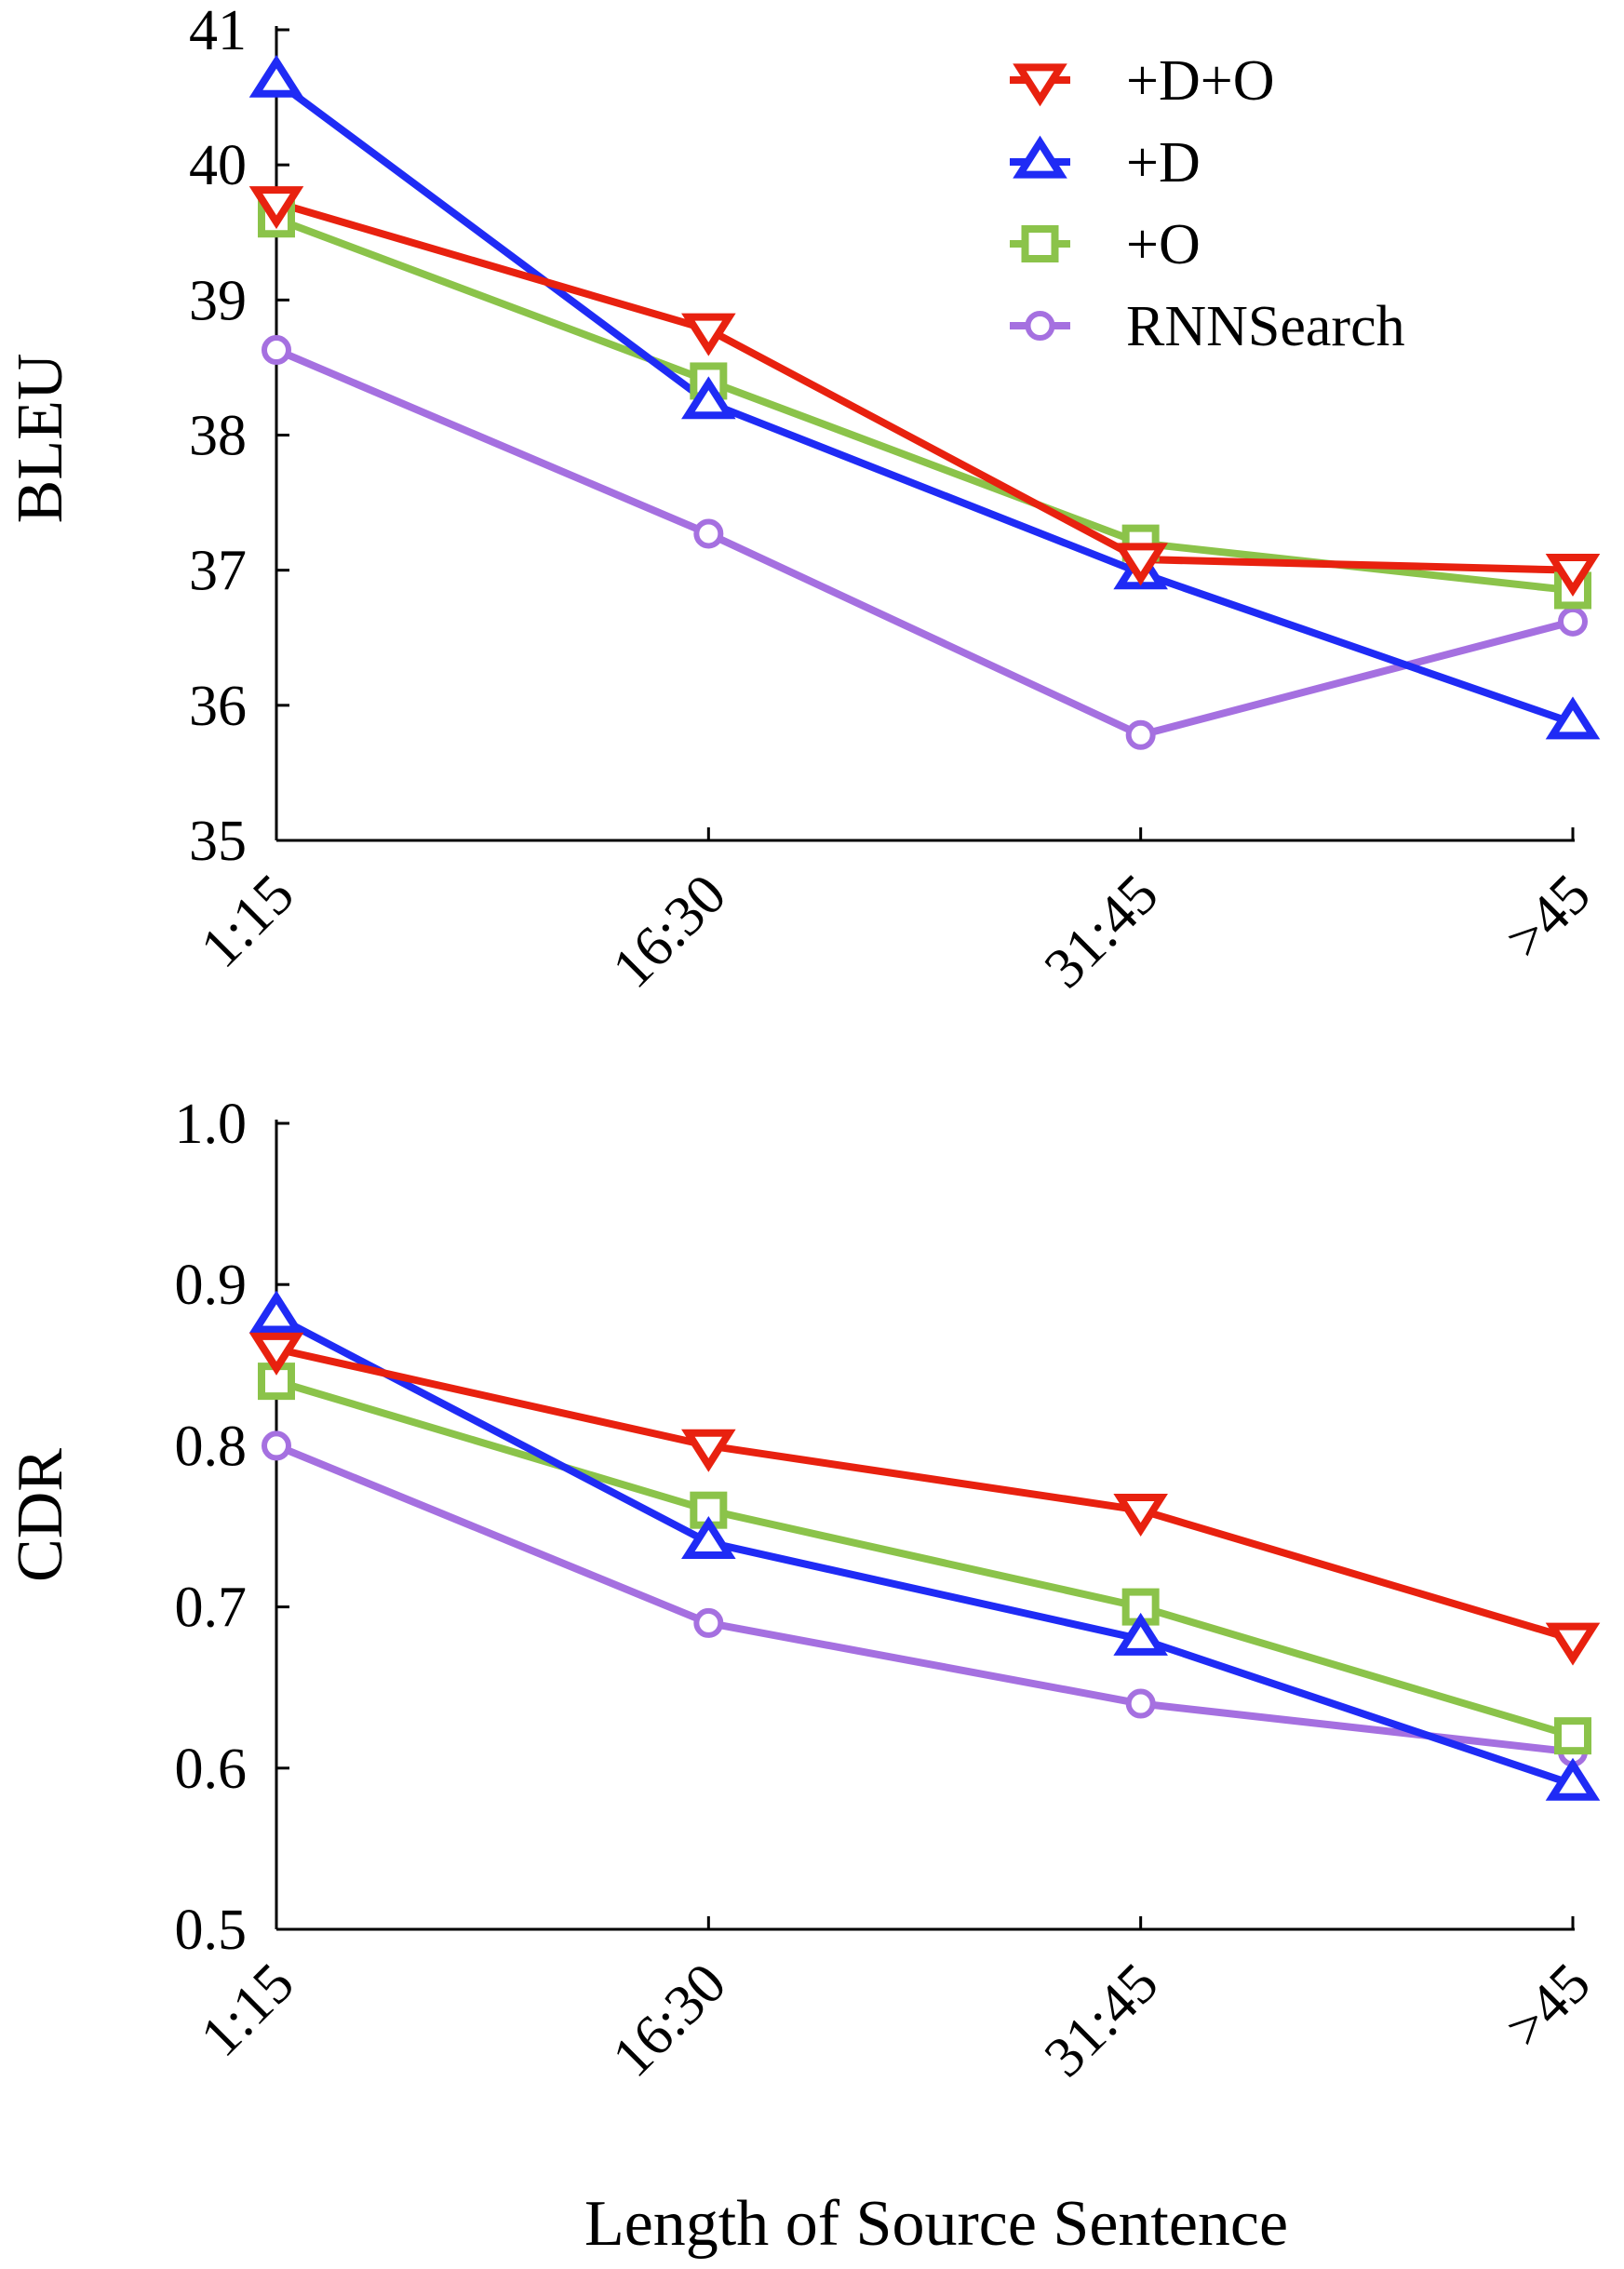  I want to click on y-tick-label: 41, so click(218, 31).